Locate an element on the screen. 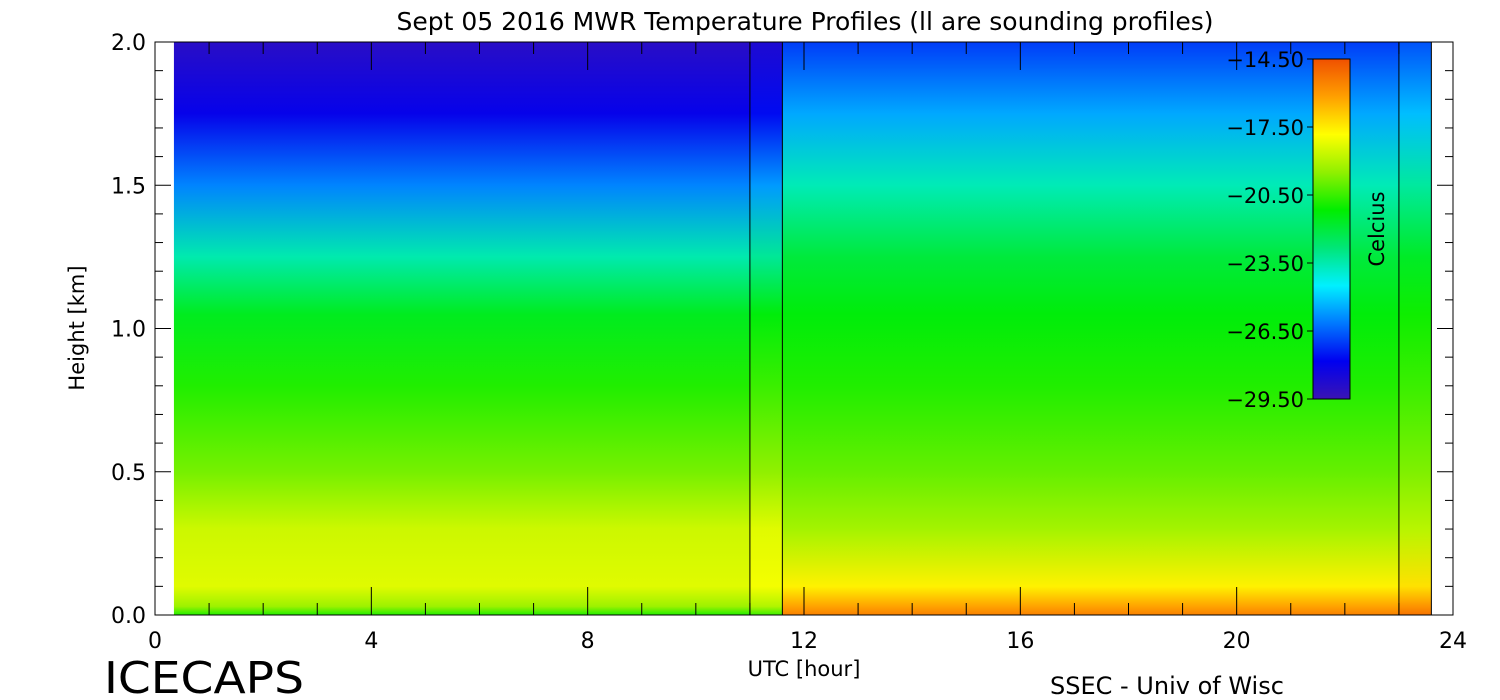  colorbar-tick-label: −26.50 is located at coordinates (1265, 332).